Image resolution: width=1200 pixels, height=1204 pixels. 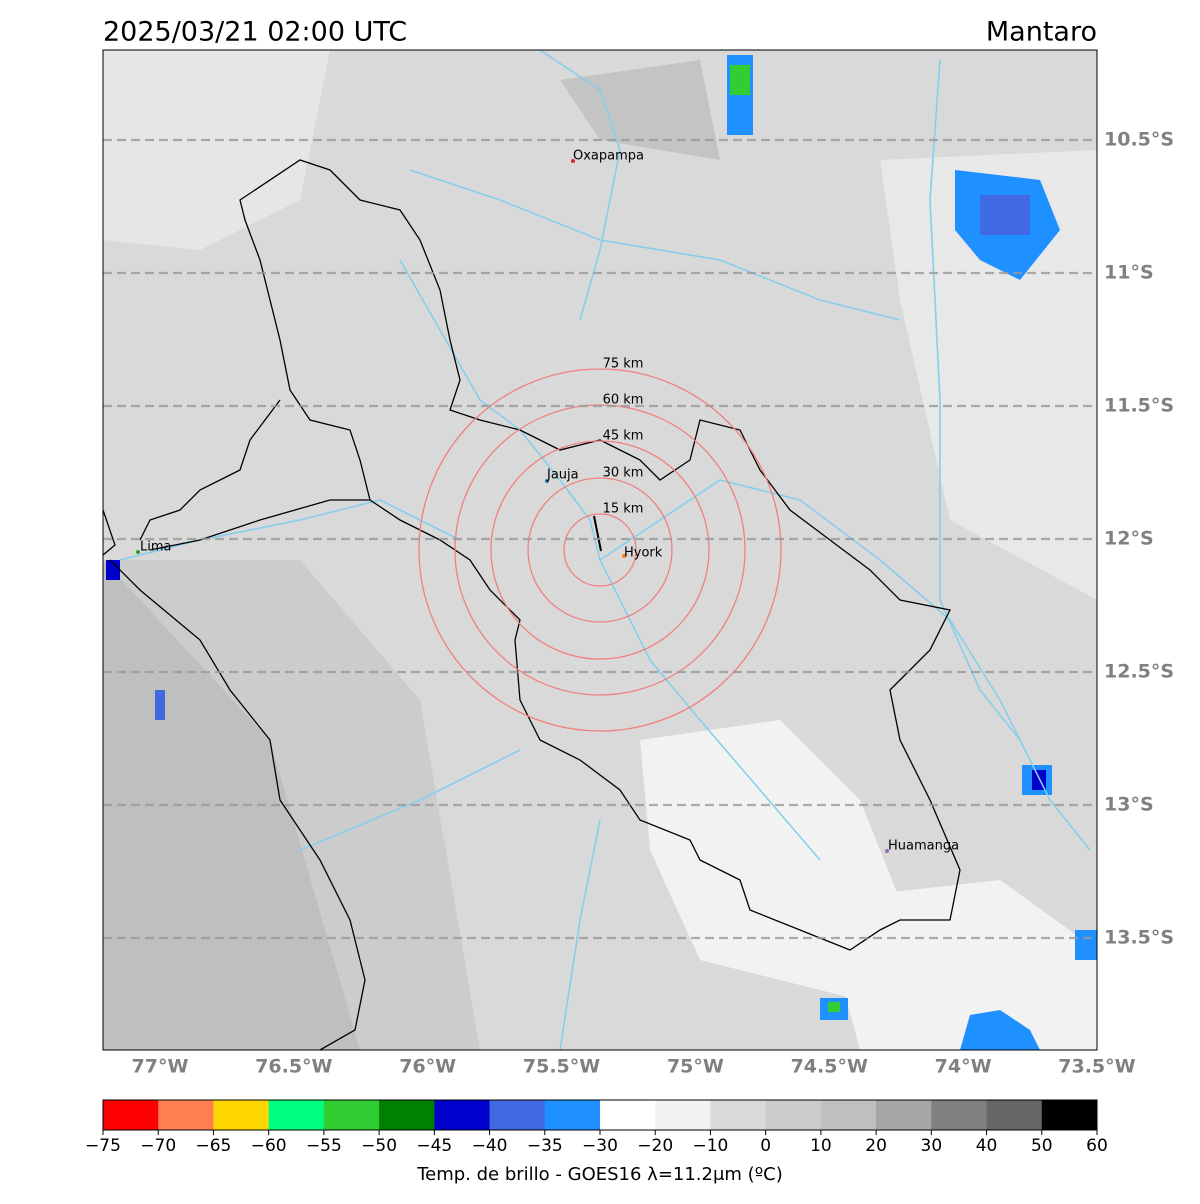 I want to click on lat-label: 12.5°S, so click(x=1139, y=672).